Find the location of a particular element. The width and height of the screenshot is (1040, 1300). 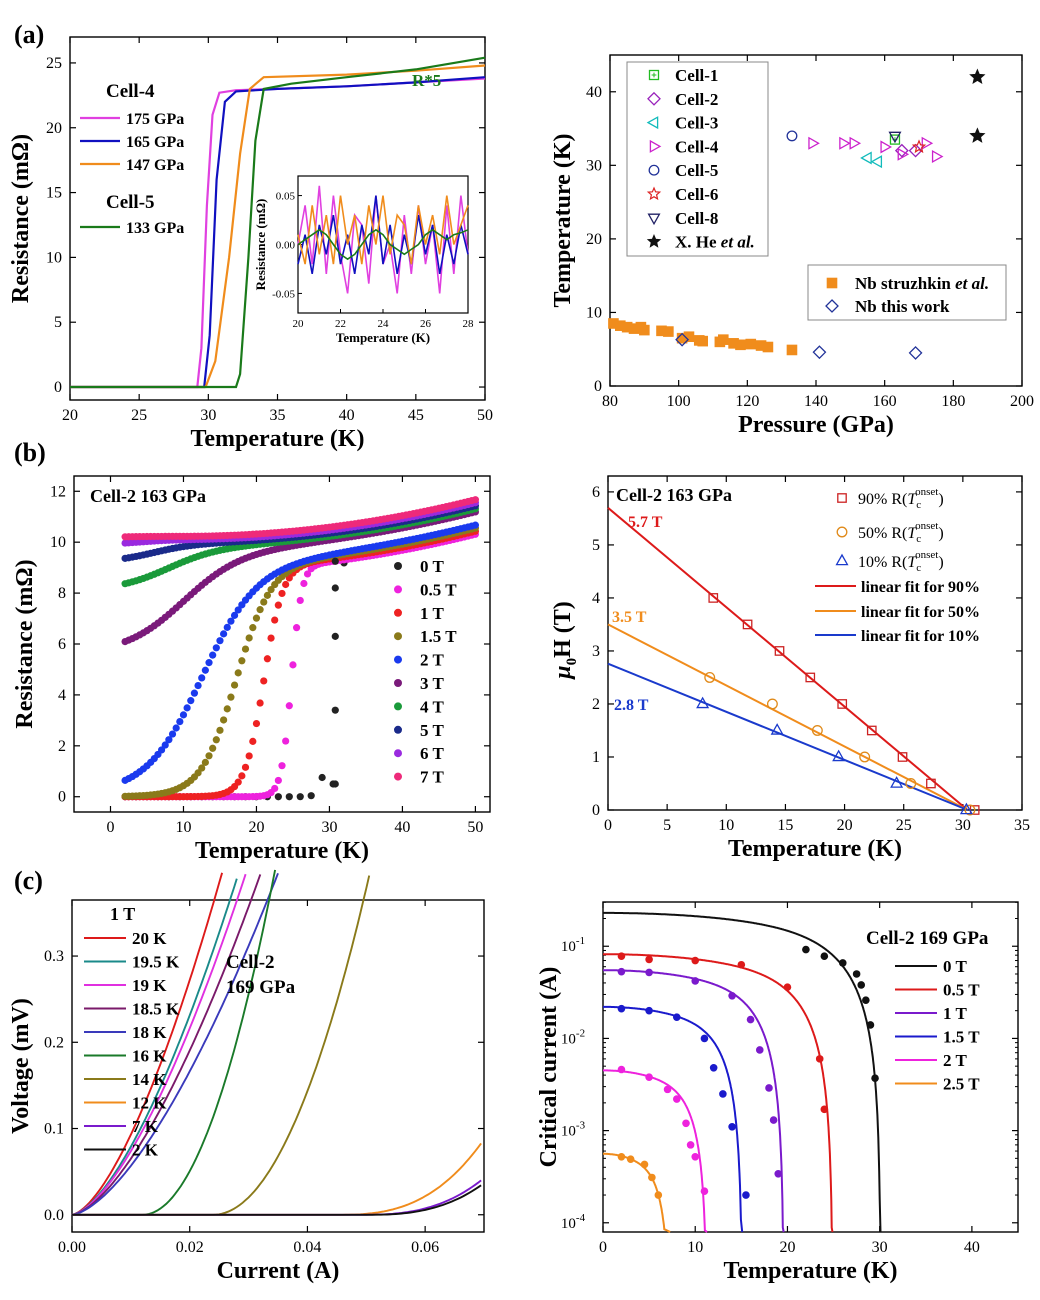

x-tick-label: 25 is located at coordinates (904, 825).